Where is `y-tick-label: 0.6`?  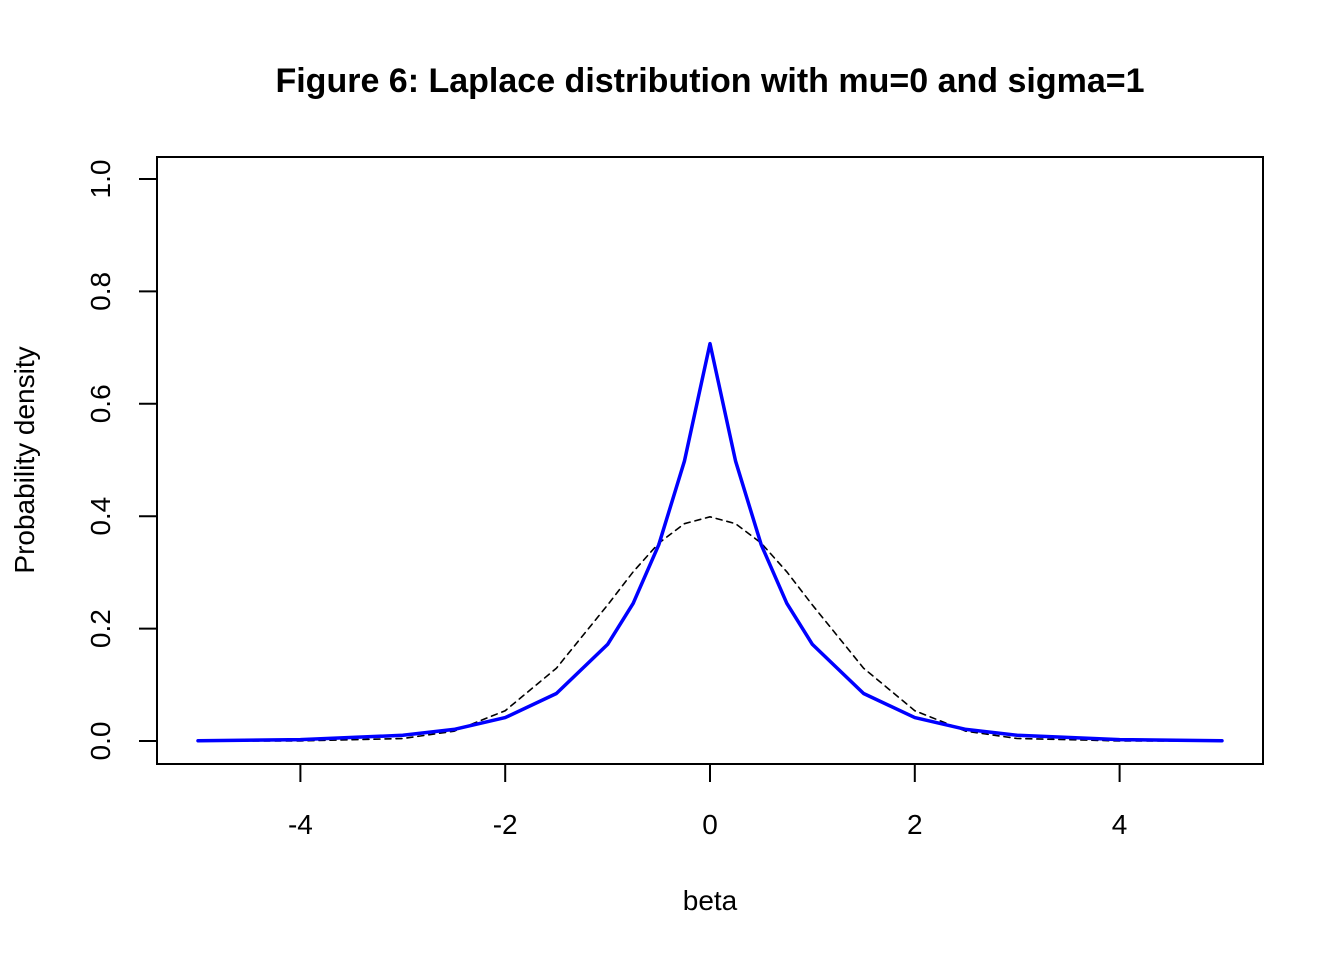 y-tick-label: 0.6 is located at coordinates (100, 403).